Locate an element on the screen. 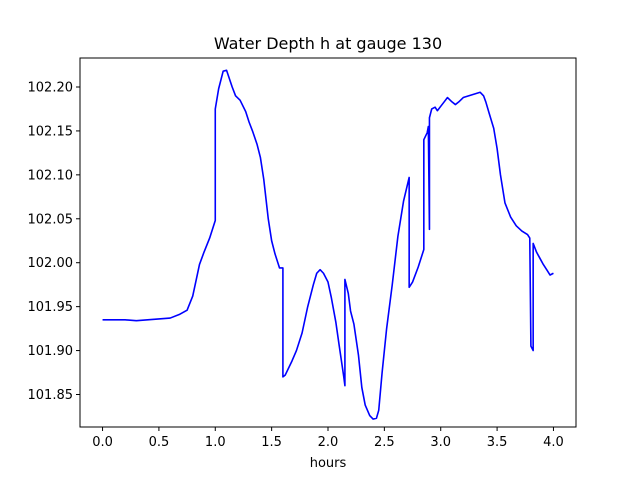 This screenshot has width=640, height=480. y-tick-label: 101.90 is located at coordinates (51, 351).